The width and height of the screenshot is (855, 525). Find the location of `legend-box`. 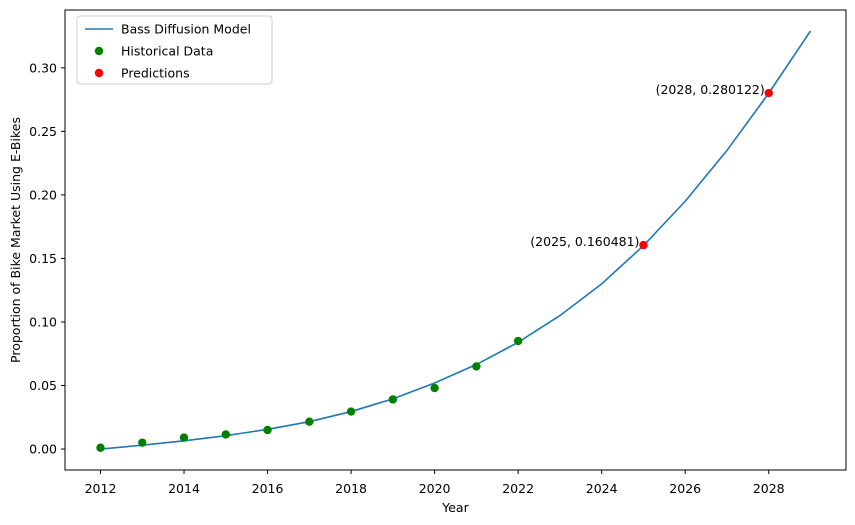

legend-box is located at coordinates (174, 50).